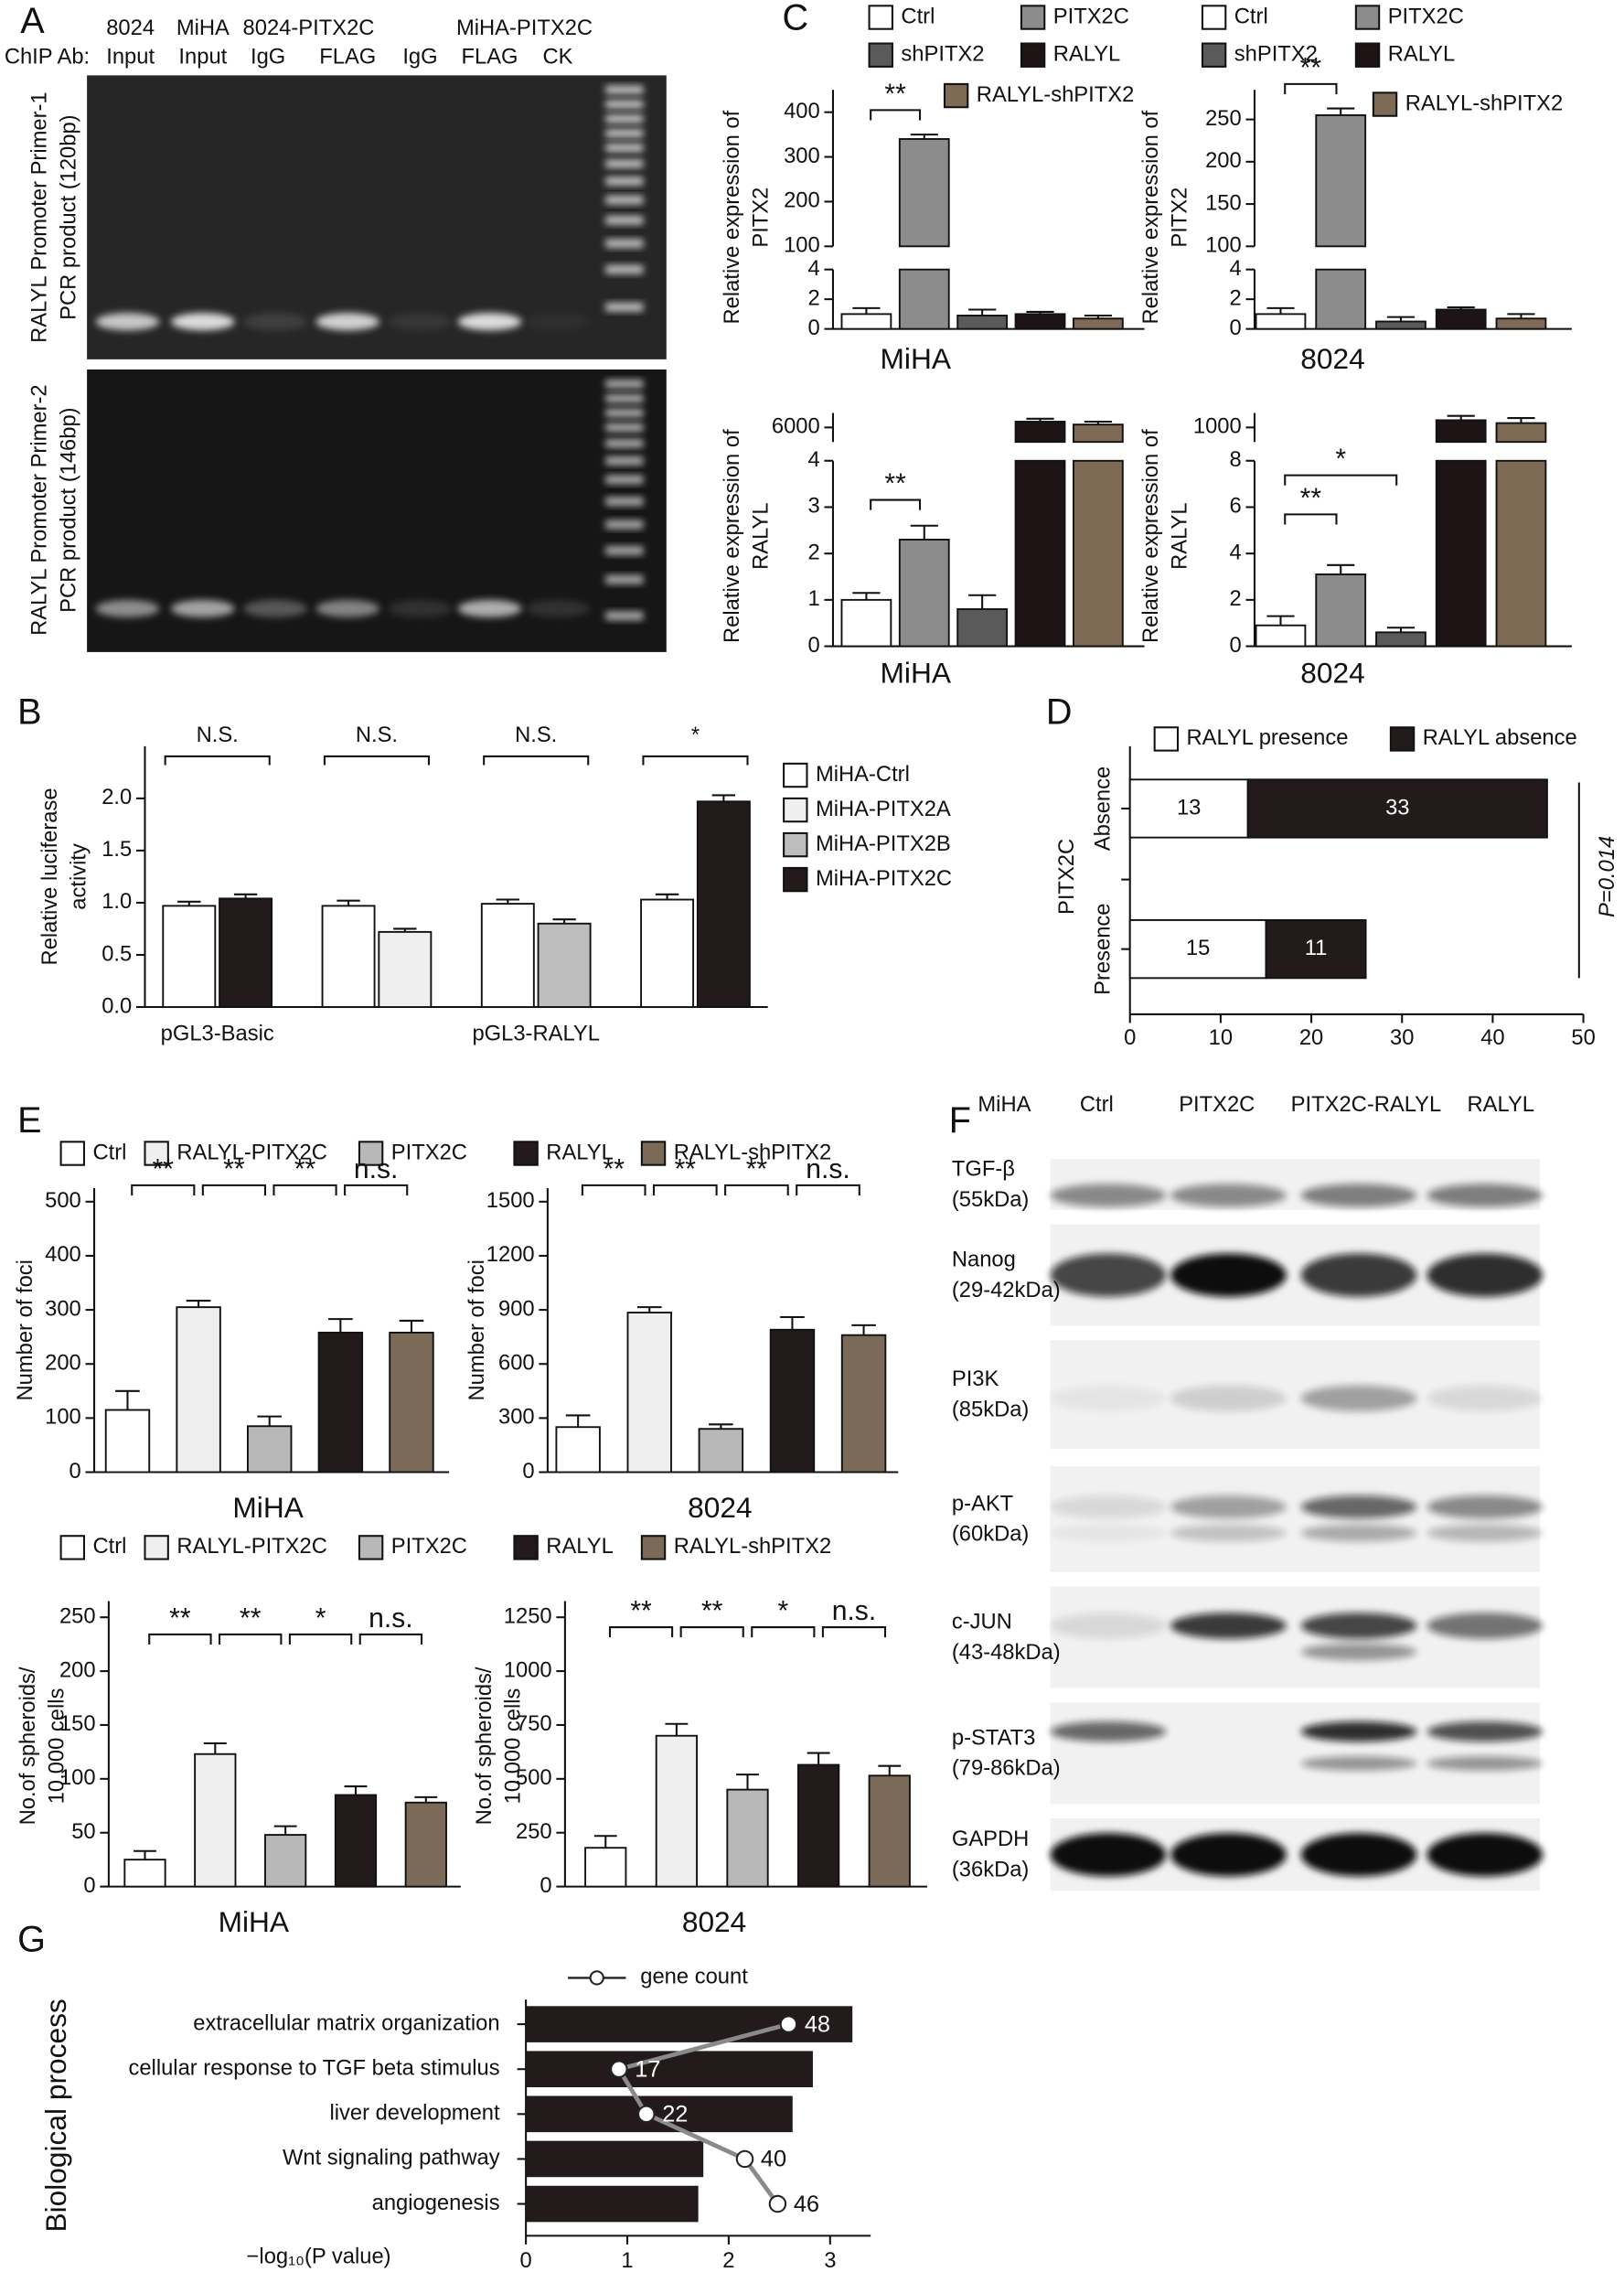 The height and width of the screenshot is (2272, 1624). Describe the element at coordinates (419, 57) in the screenshot. I see `lane-header: IgG` at that location.